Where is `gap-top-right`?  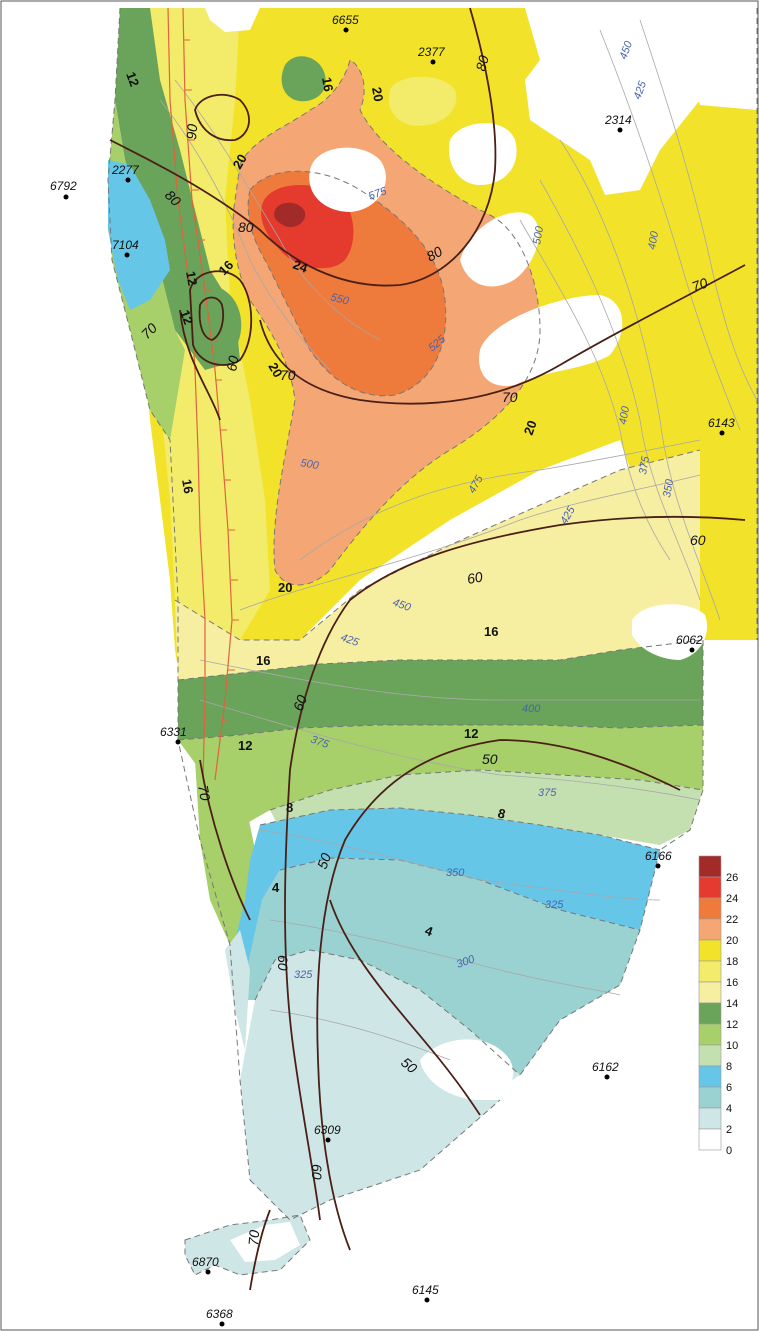 gap-top-right is located at coordinates (641, 101).